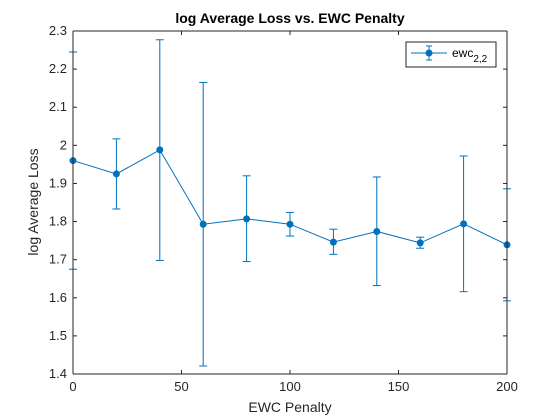  What do you see at coordinates (58, 259) in the screenshot?
I see `y-tick-label: 1.7` at bounding box center [58, 259].